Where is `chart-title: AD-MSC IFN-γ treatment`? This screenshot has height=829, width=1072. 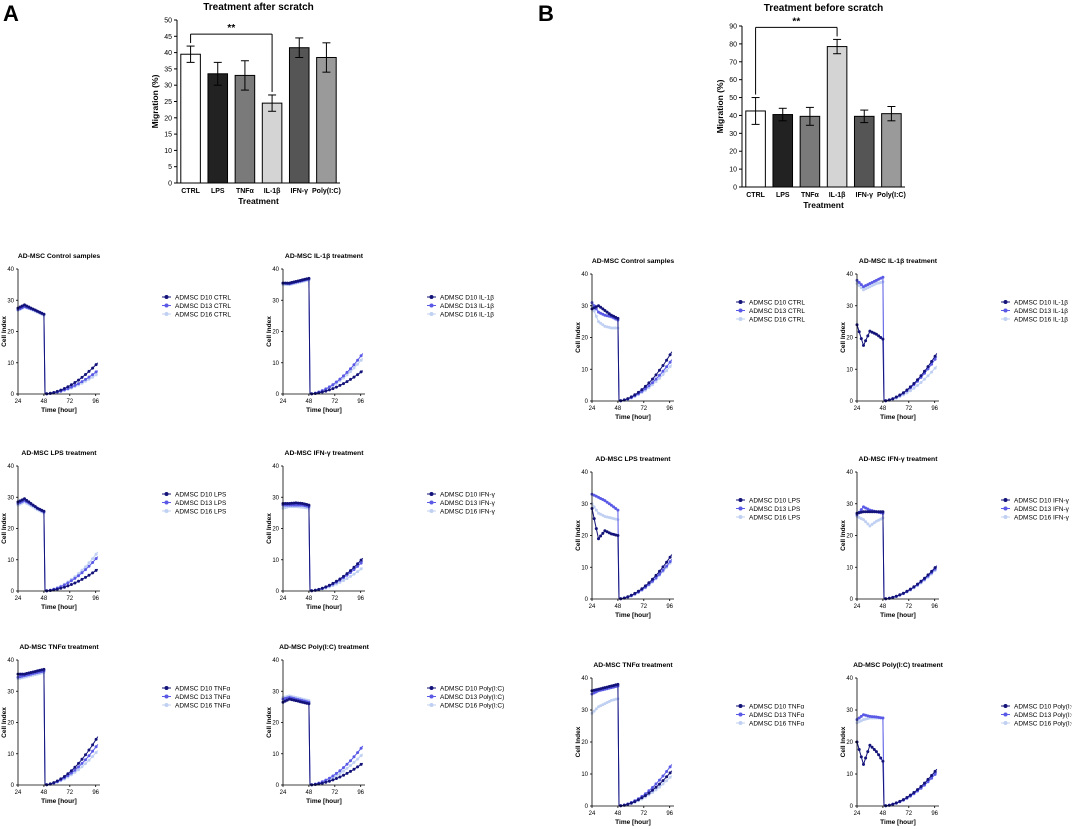 chart-title: AD-MSC IFN-γ treatment is located at coordinates (325, 453).